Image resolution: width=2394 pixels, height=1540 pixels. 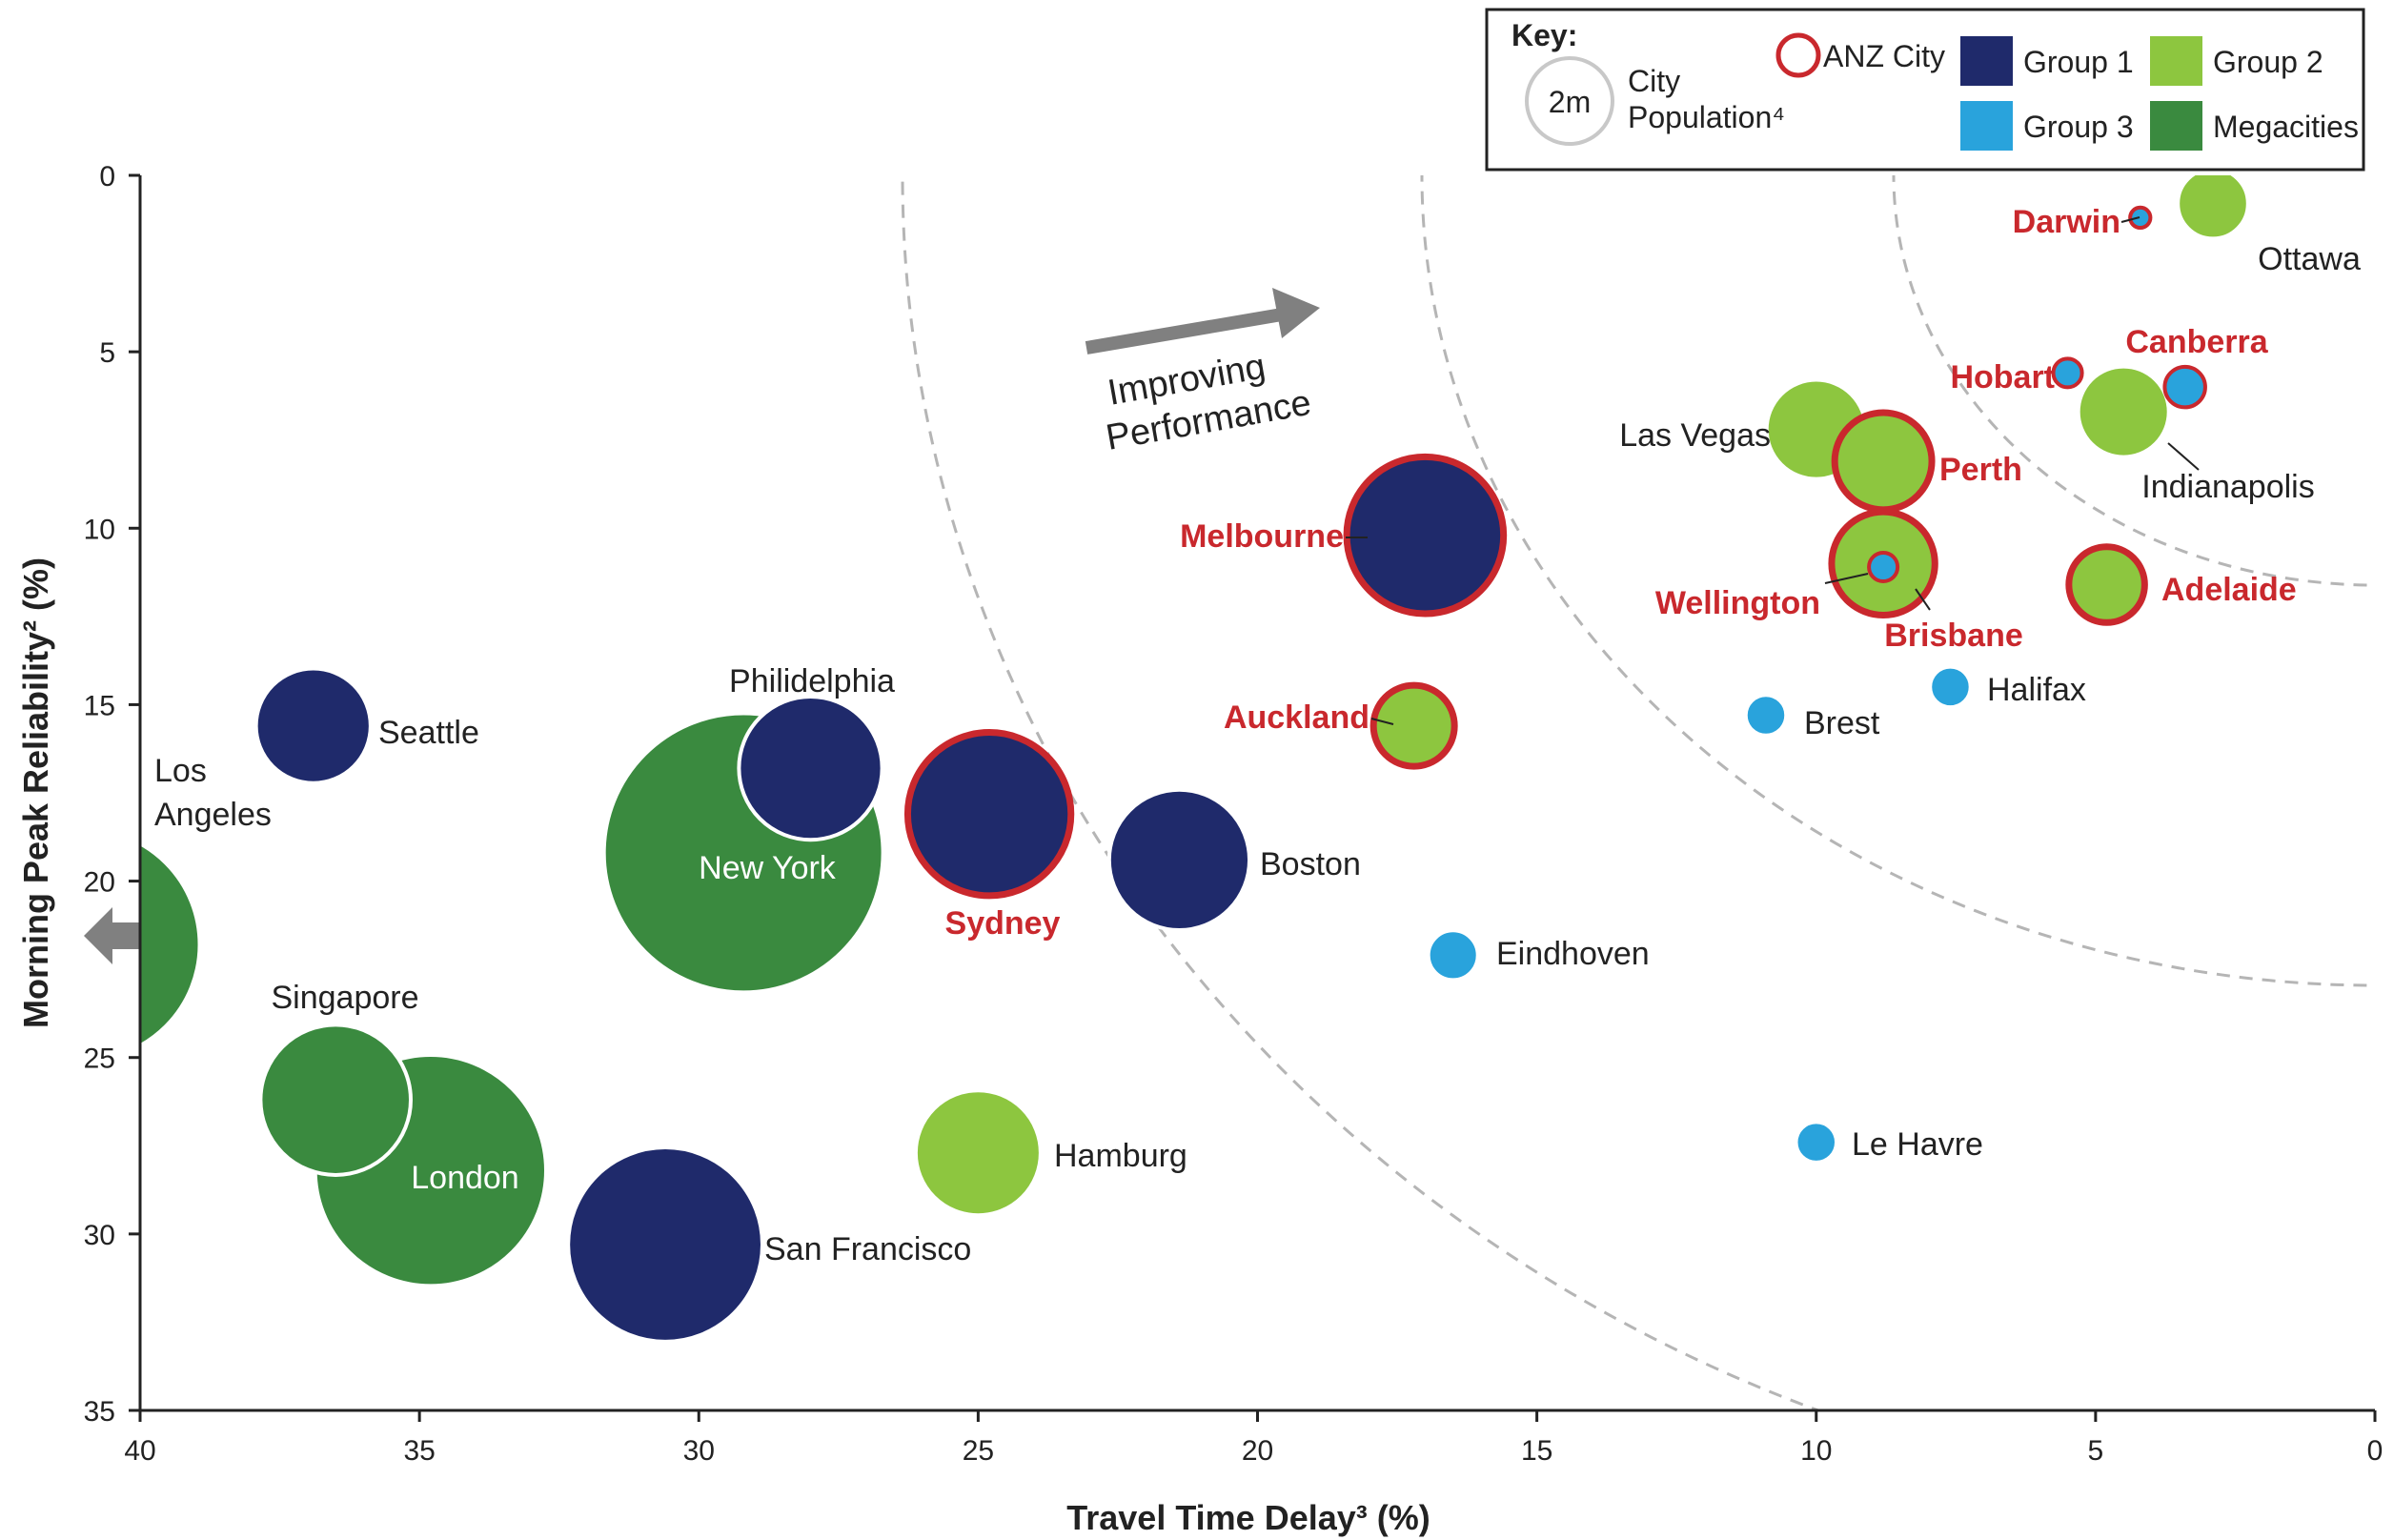 What do you see at coordinates (1003, 923) in the screenshot?
I see `city-label-sydney: Sydney` at bounding box center [1003, 923].